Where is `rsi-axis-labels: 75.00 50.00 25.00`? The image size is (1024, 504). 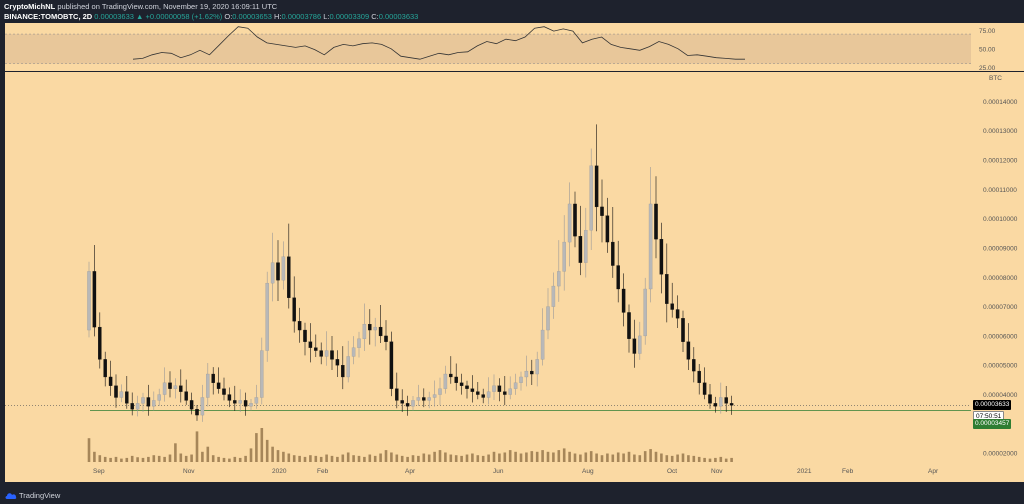 rsi-axis-labels: 75.00 50.00 25.00 is located at coordinates (987, 49).